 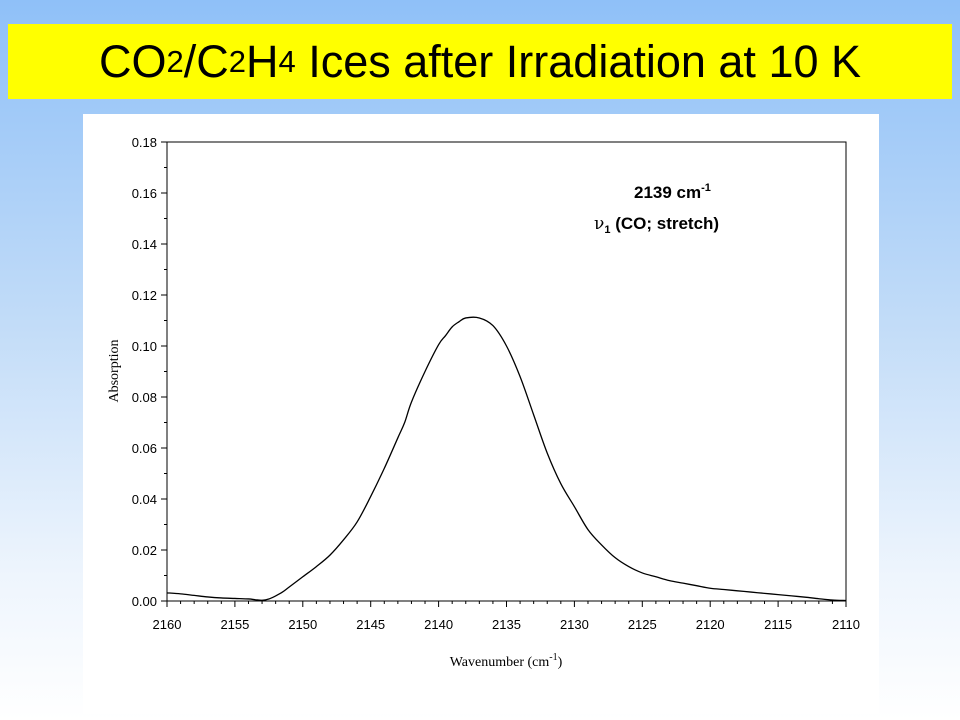 I want to click on title-text-rest: Ices after Irradiation at 10 K, so click(x=578, y=61).